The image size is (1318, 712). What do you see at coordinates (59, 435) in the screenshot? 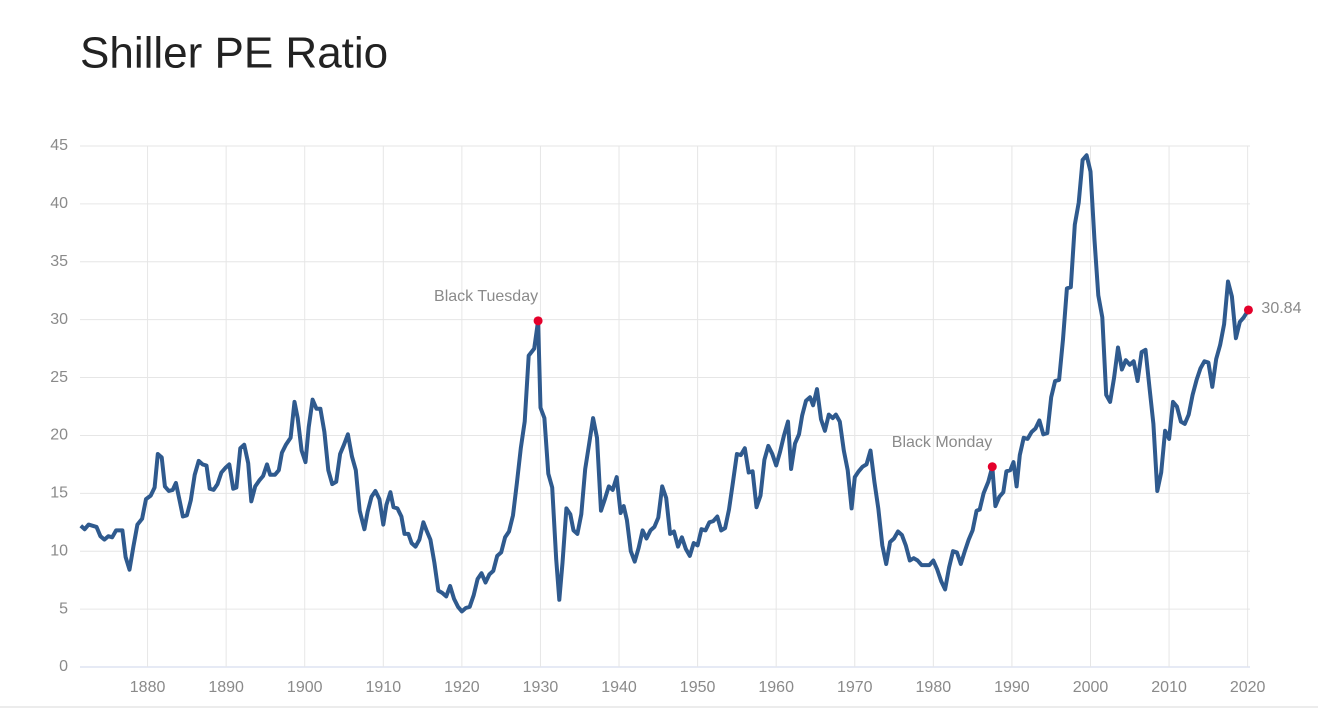
I see `y-tick-label: 20` at bounding box center [59, 435].